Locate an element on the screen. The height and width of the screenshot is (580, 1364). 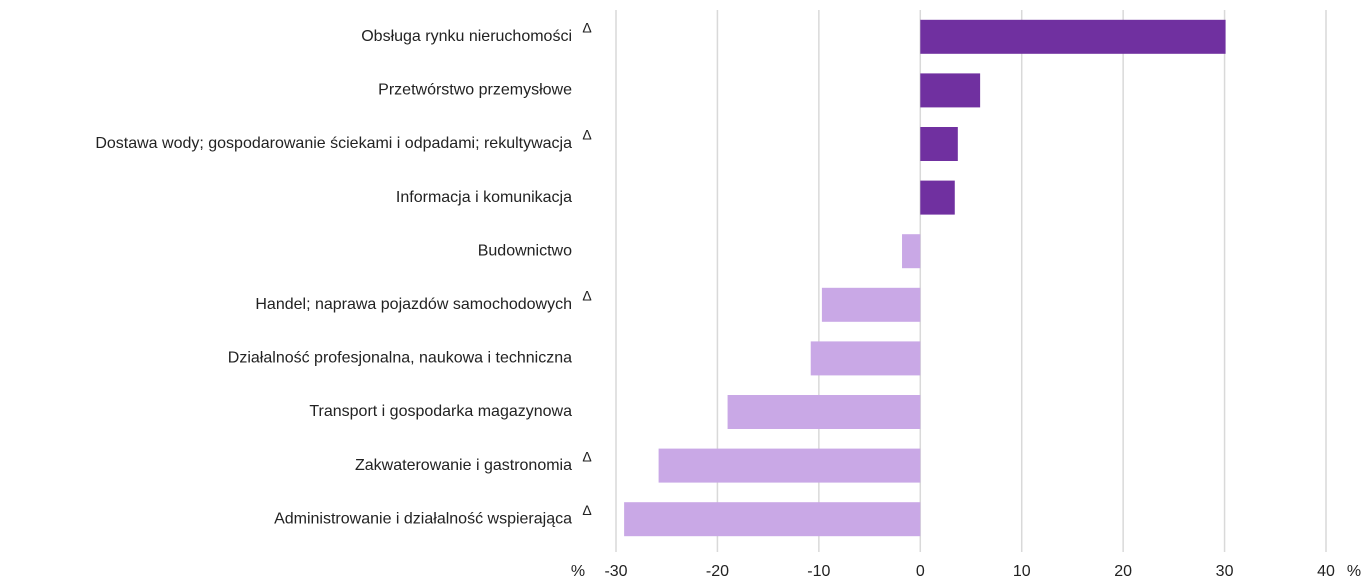
category-label: Budownictwo is located at coordinates (525, 250).